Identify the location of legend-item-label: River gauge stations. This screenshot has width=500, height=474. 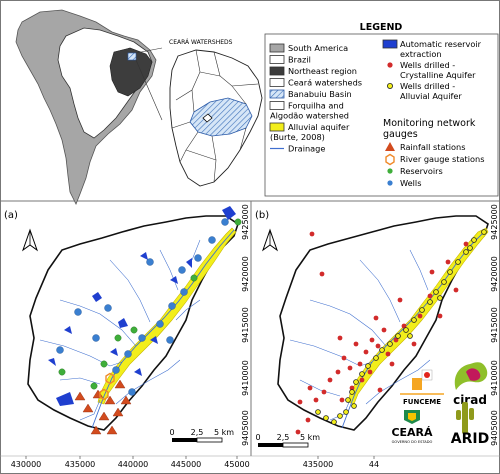
(442, 159).